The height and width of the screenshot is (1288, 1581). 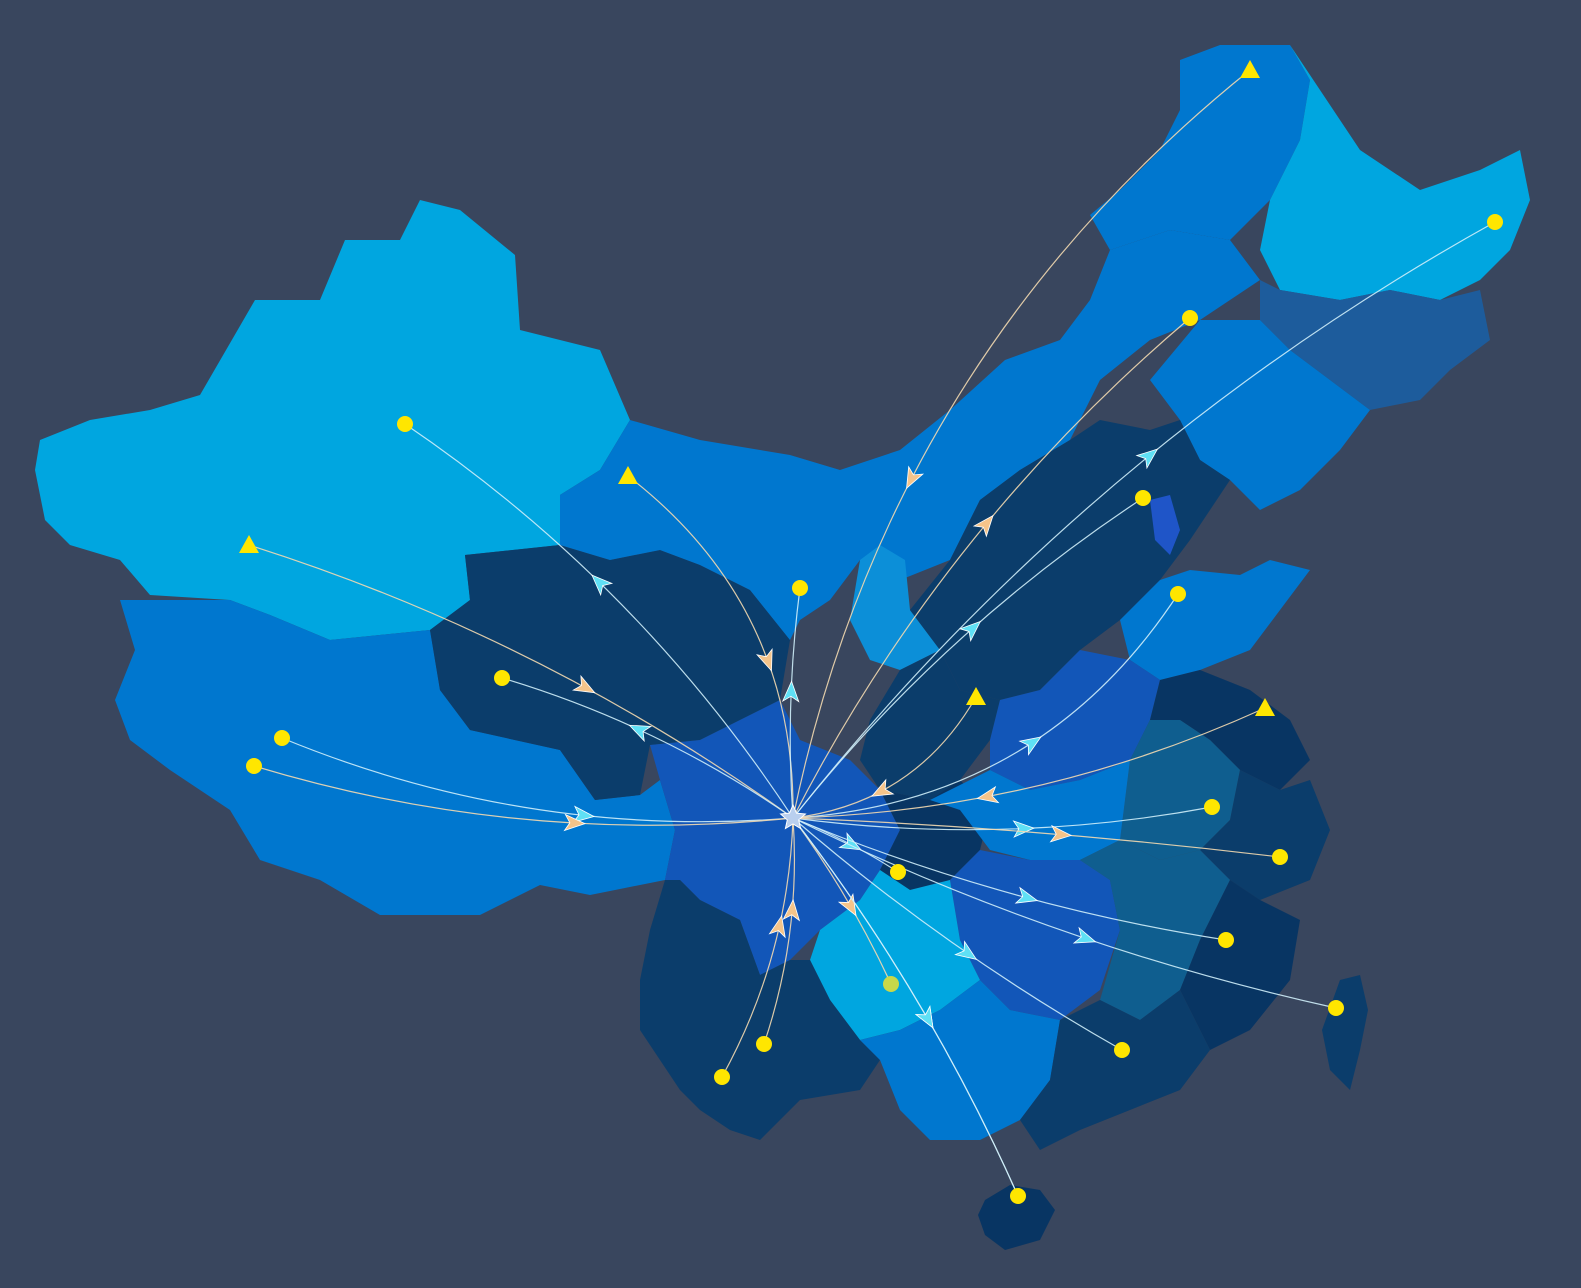 What do you see at coordinates (1070, 560) in the screenshot?
I see `region-shanxi-hebei` at bounding box center [1070, 560].